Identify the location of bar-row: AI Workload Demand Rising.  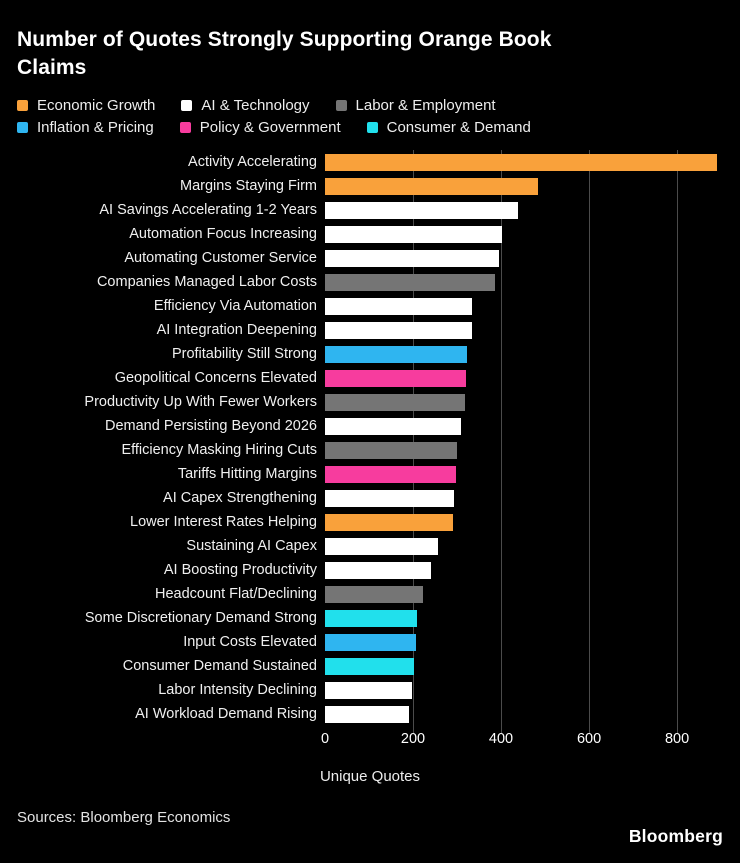
(370, 714).